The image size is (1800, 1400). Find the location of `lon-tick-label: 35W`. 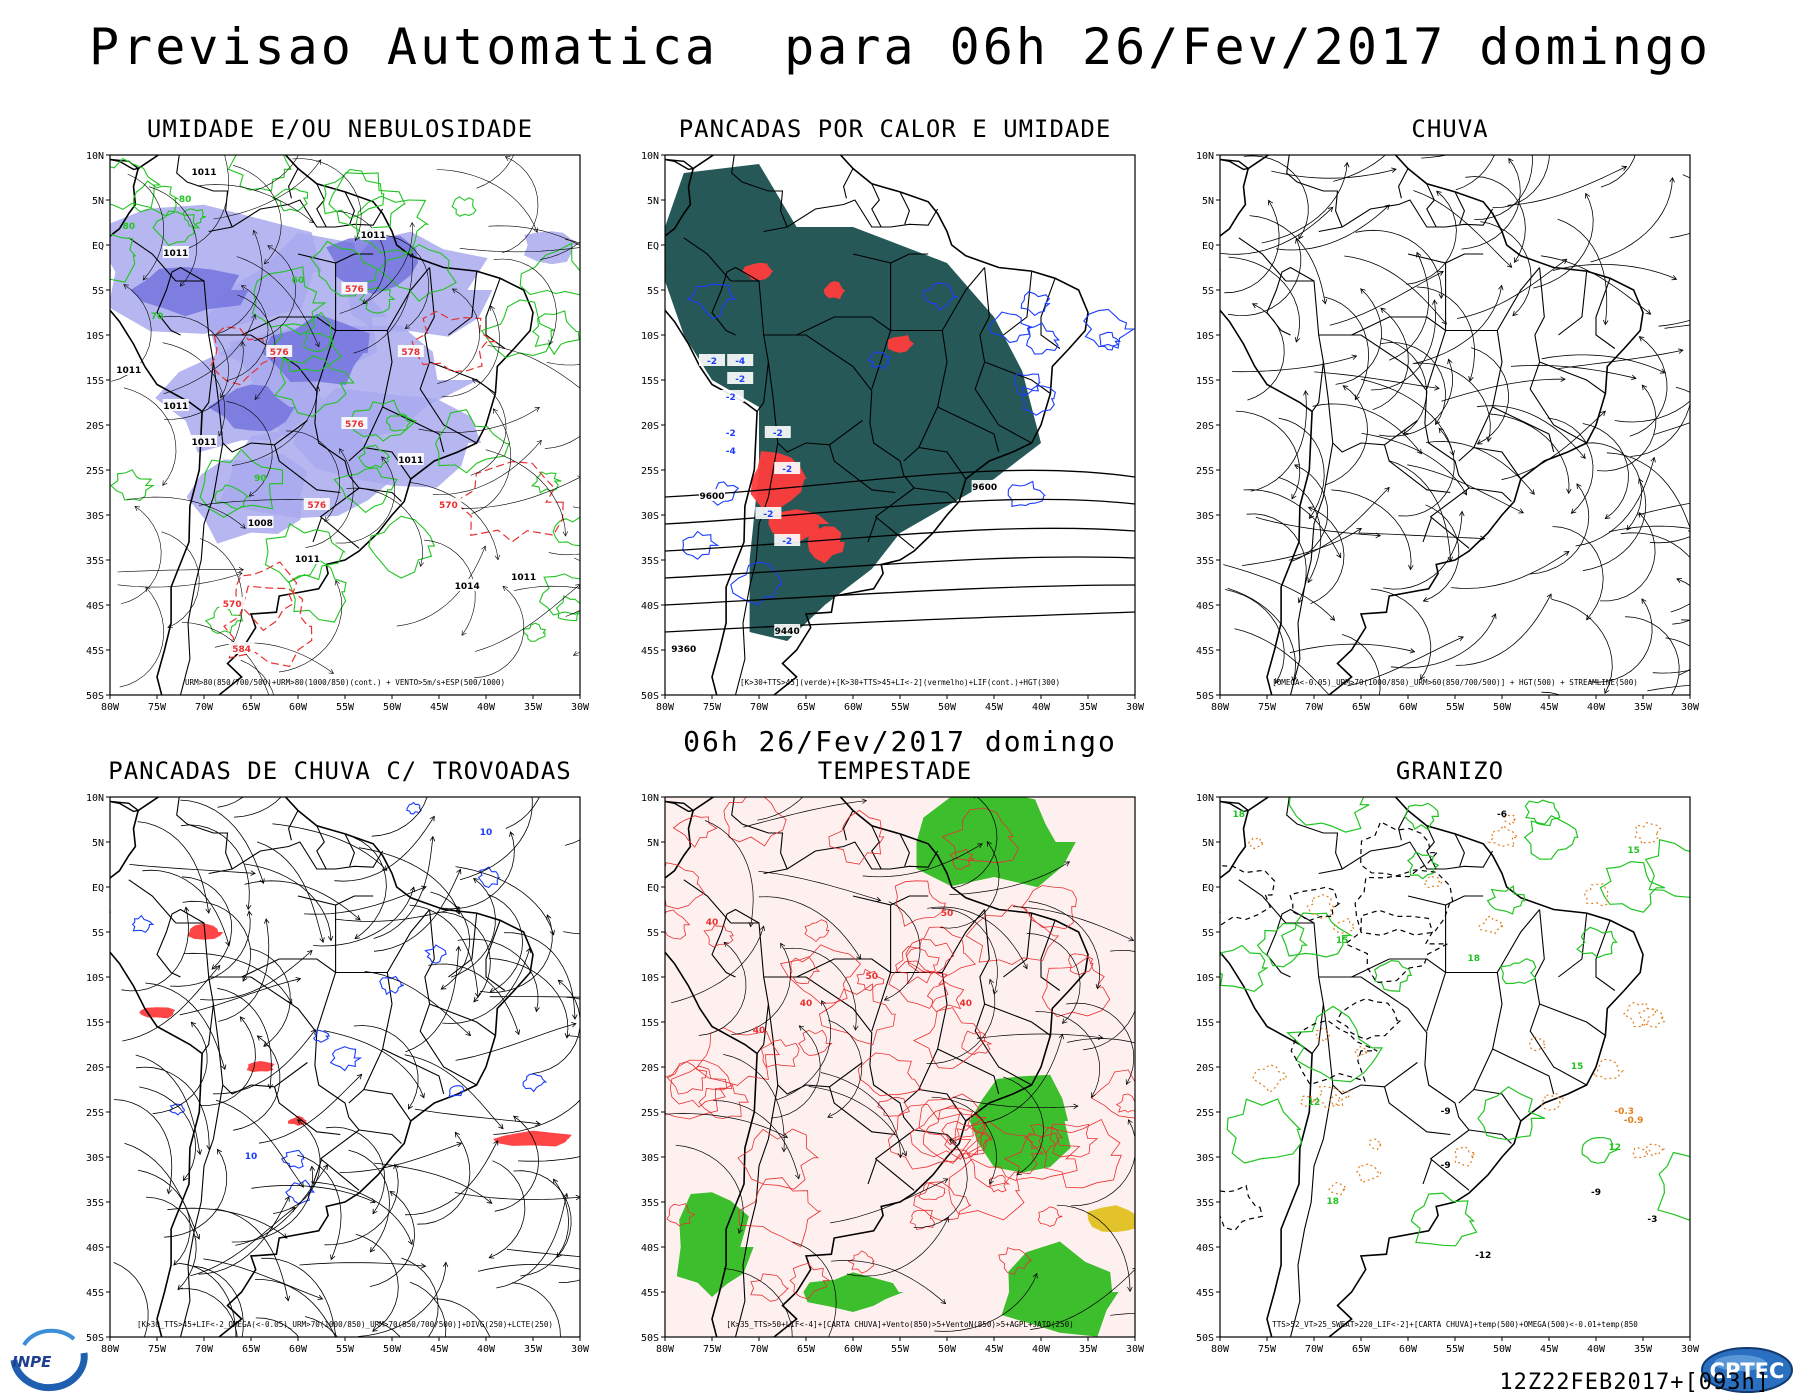

lon-tick-label: 35W is located at coordinates (1088, 1349).